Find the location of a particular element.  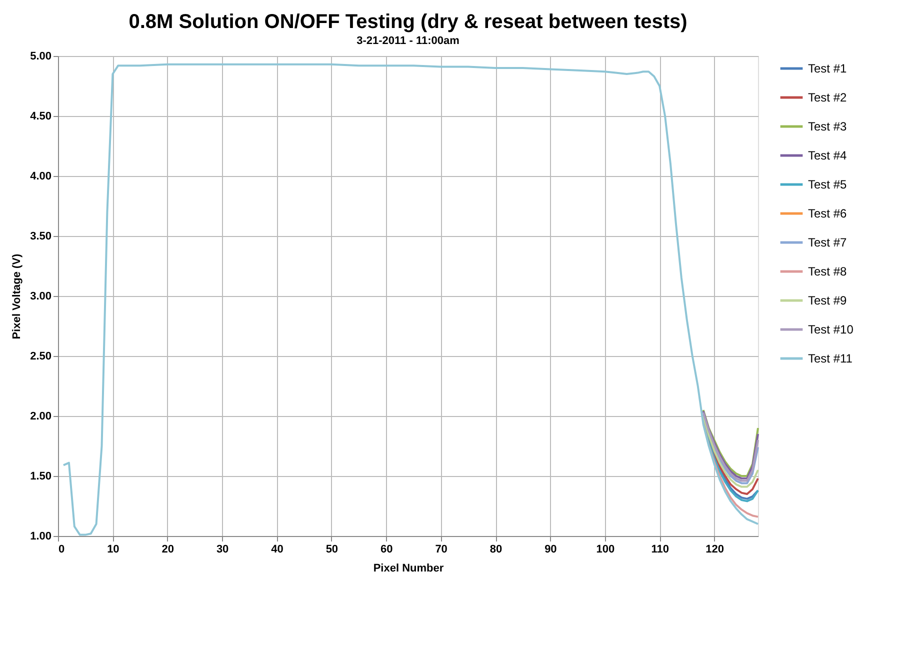

y-tick-label: 1.00 is located at coordinates (41, 536).